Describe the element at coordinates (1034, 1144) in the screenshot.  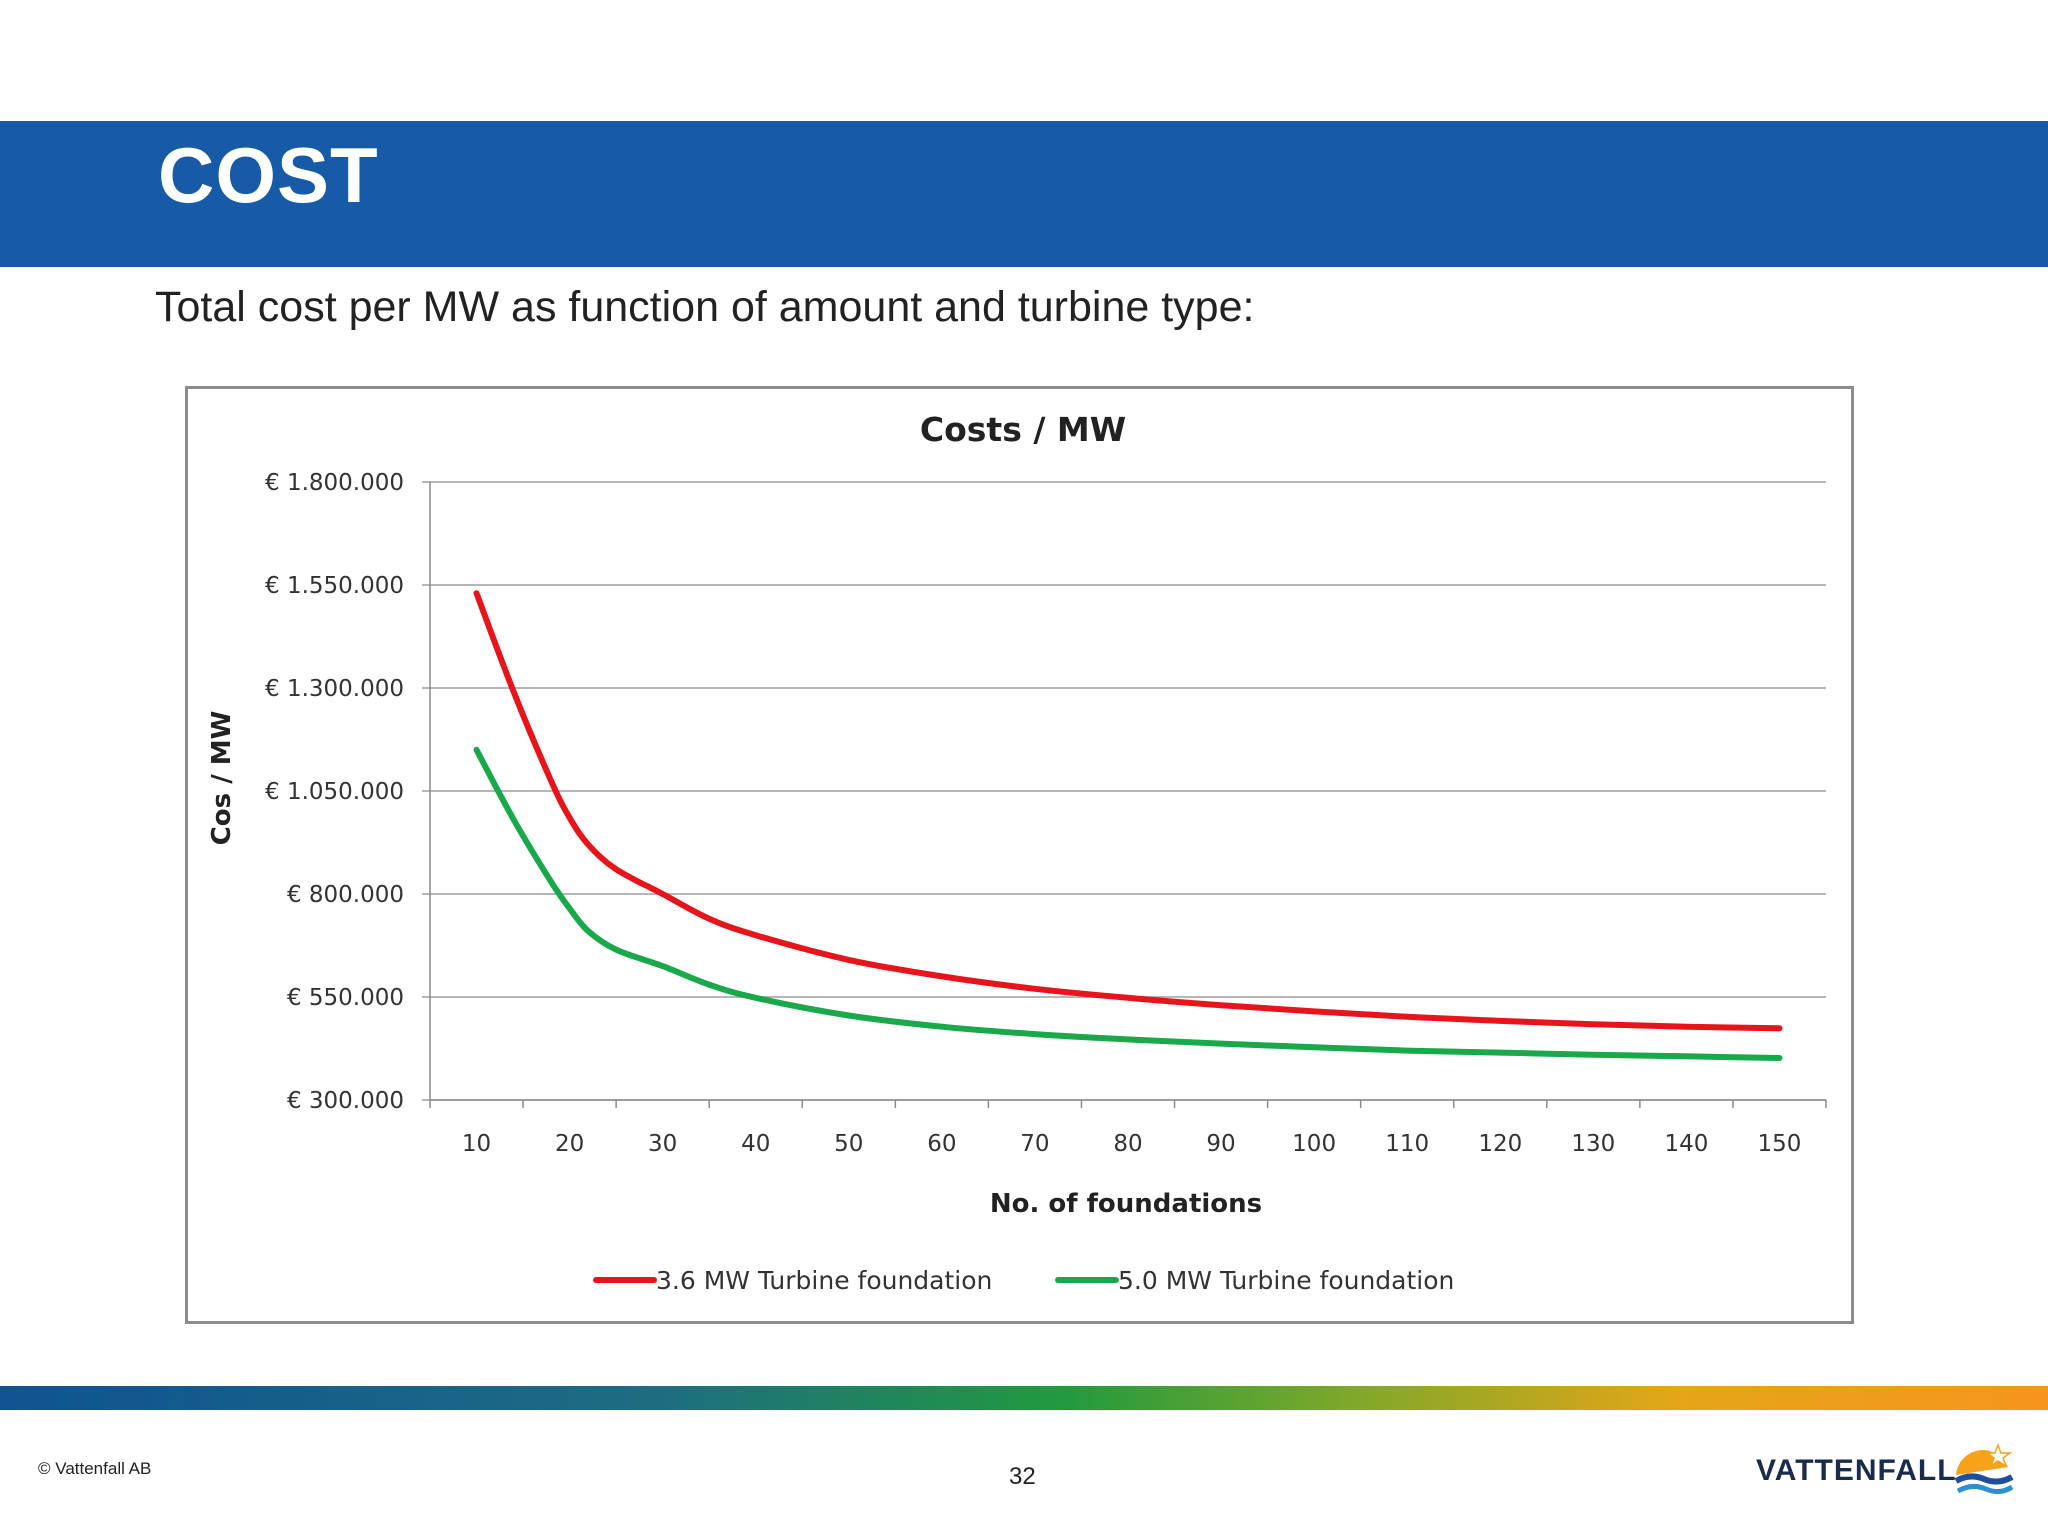
I see `x-tick-label: 70` at that location.